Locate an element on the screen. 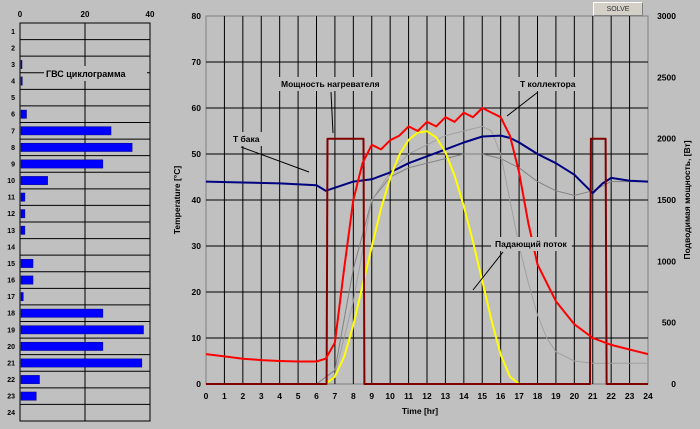 The width and height of the screenshot is (700, 429). left-category-label: 6 is located at coordinates (13, 115).